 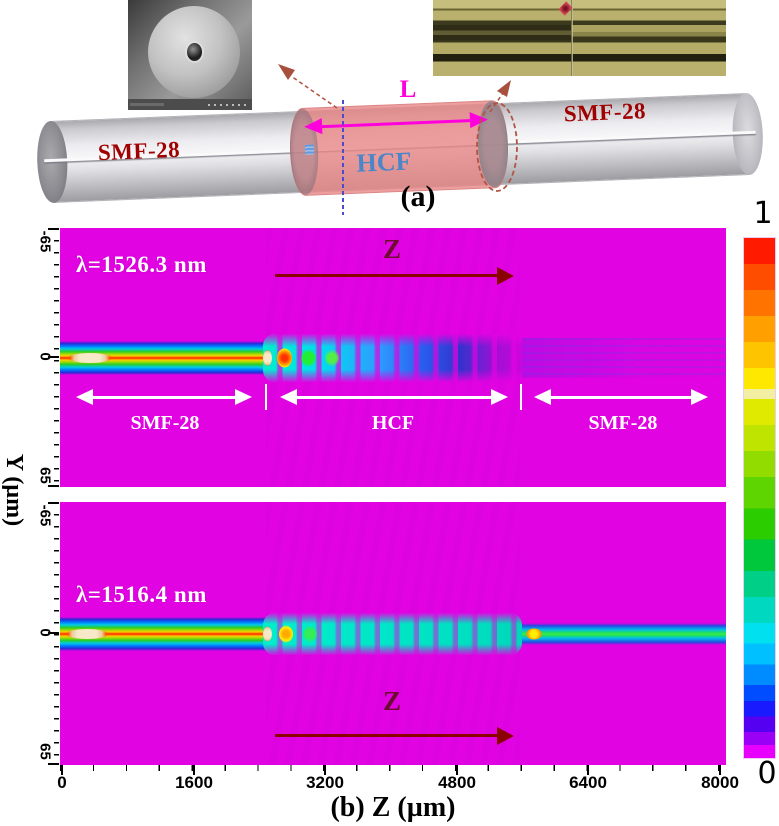 I want to click on smf-right-extent-arrow, so click(x=621, y=397).